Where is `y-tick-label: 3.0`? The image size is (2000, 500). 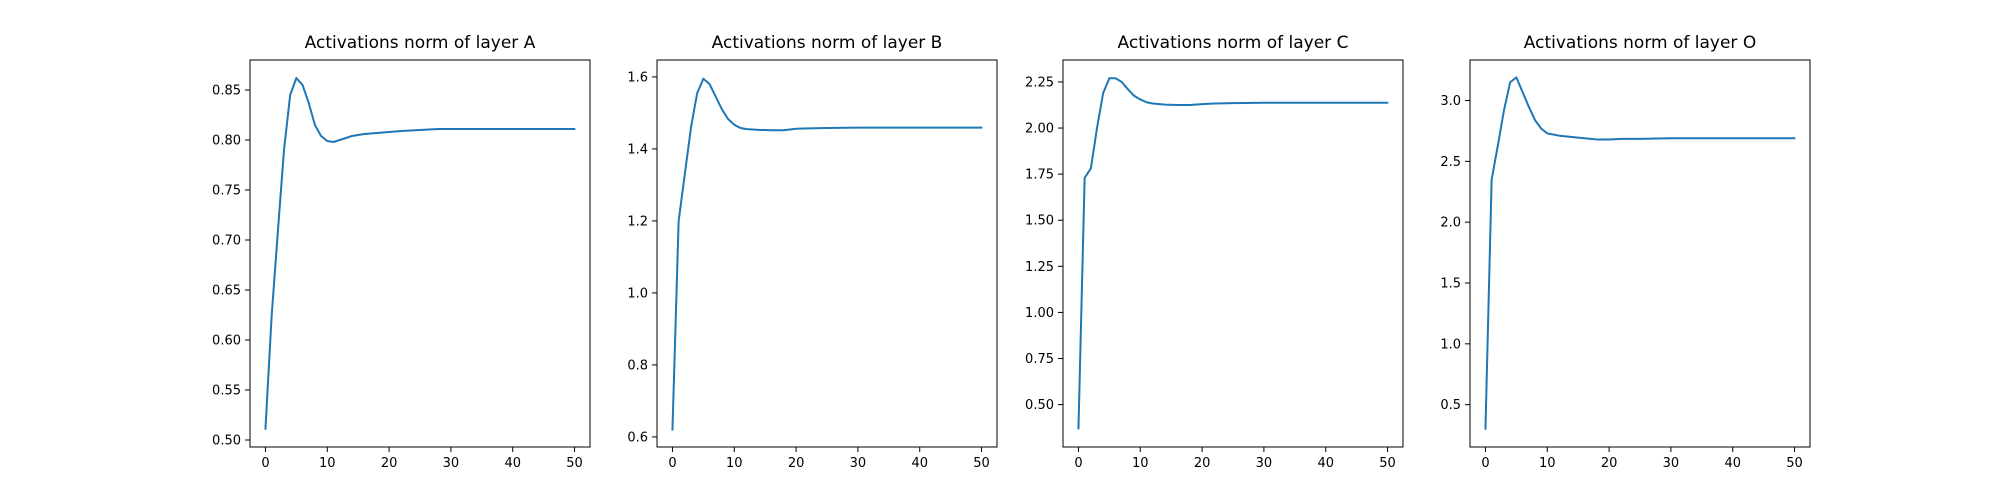
y-tick-label: 3.0 is located at coordinates (1450, 101).